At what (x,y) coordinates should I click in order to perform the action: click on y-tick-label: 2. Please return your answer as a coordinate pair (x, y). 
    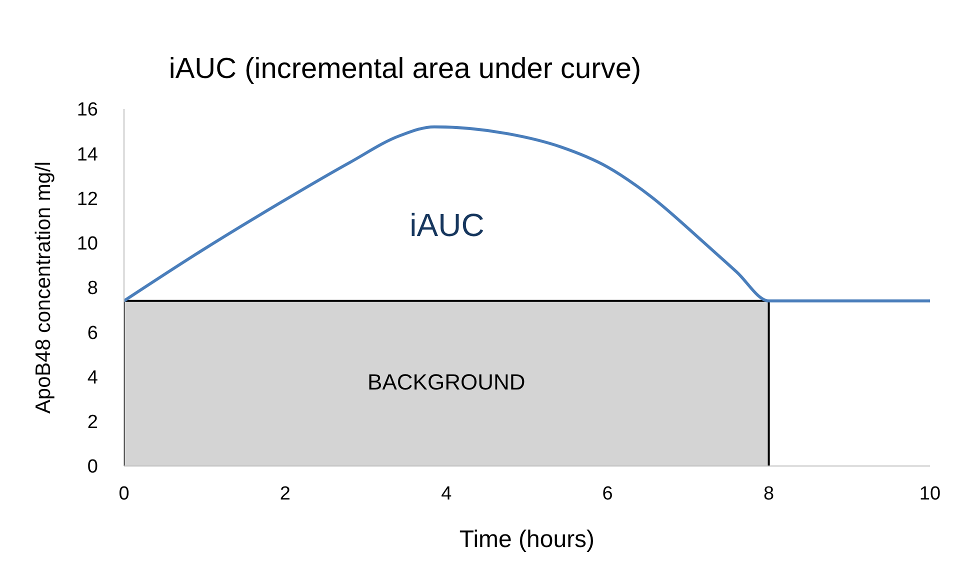
    Looking at the image, I should click on (92, 423).